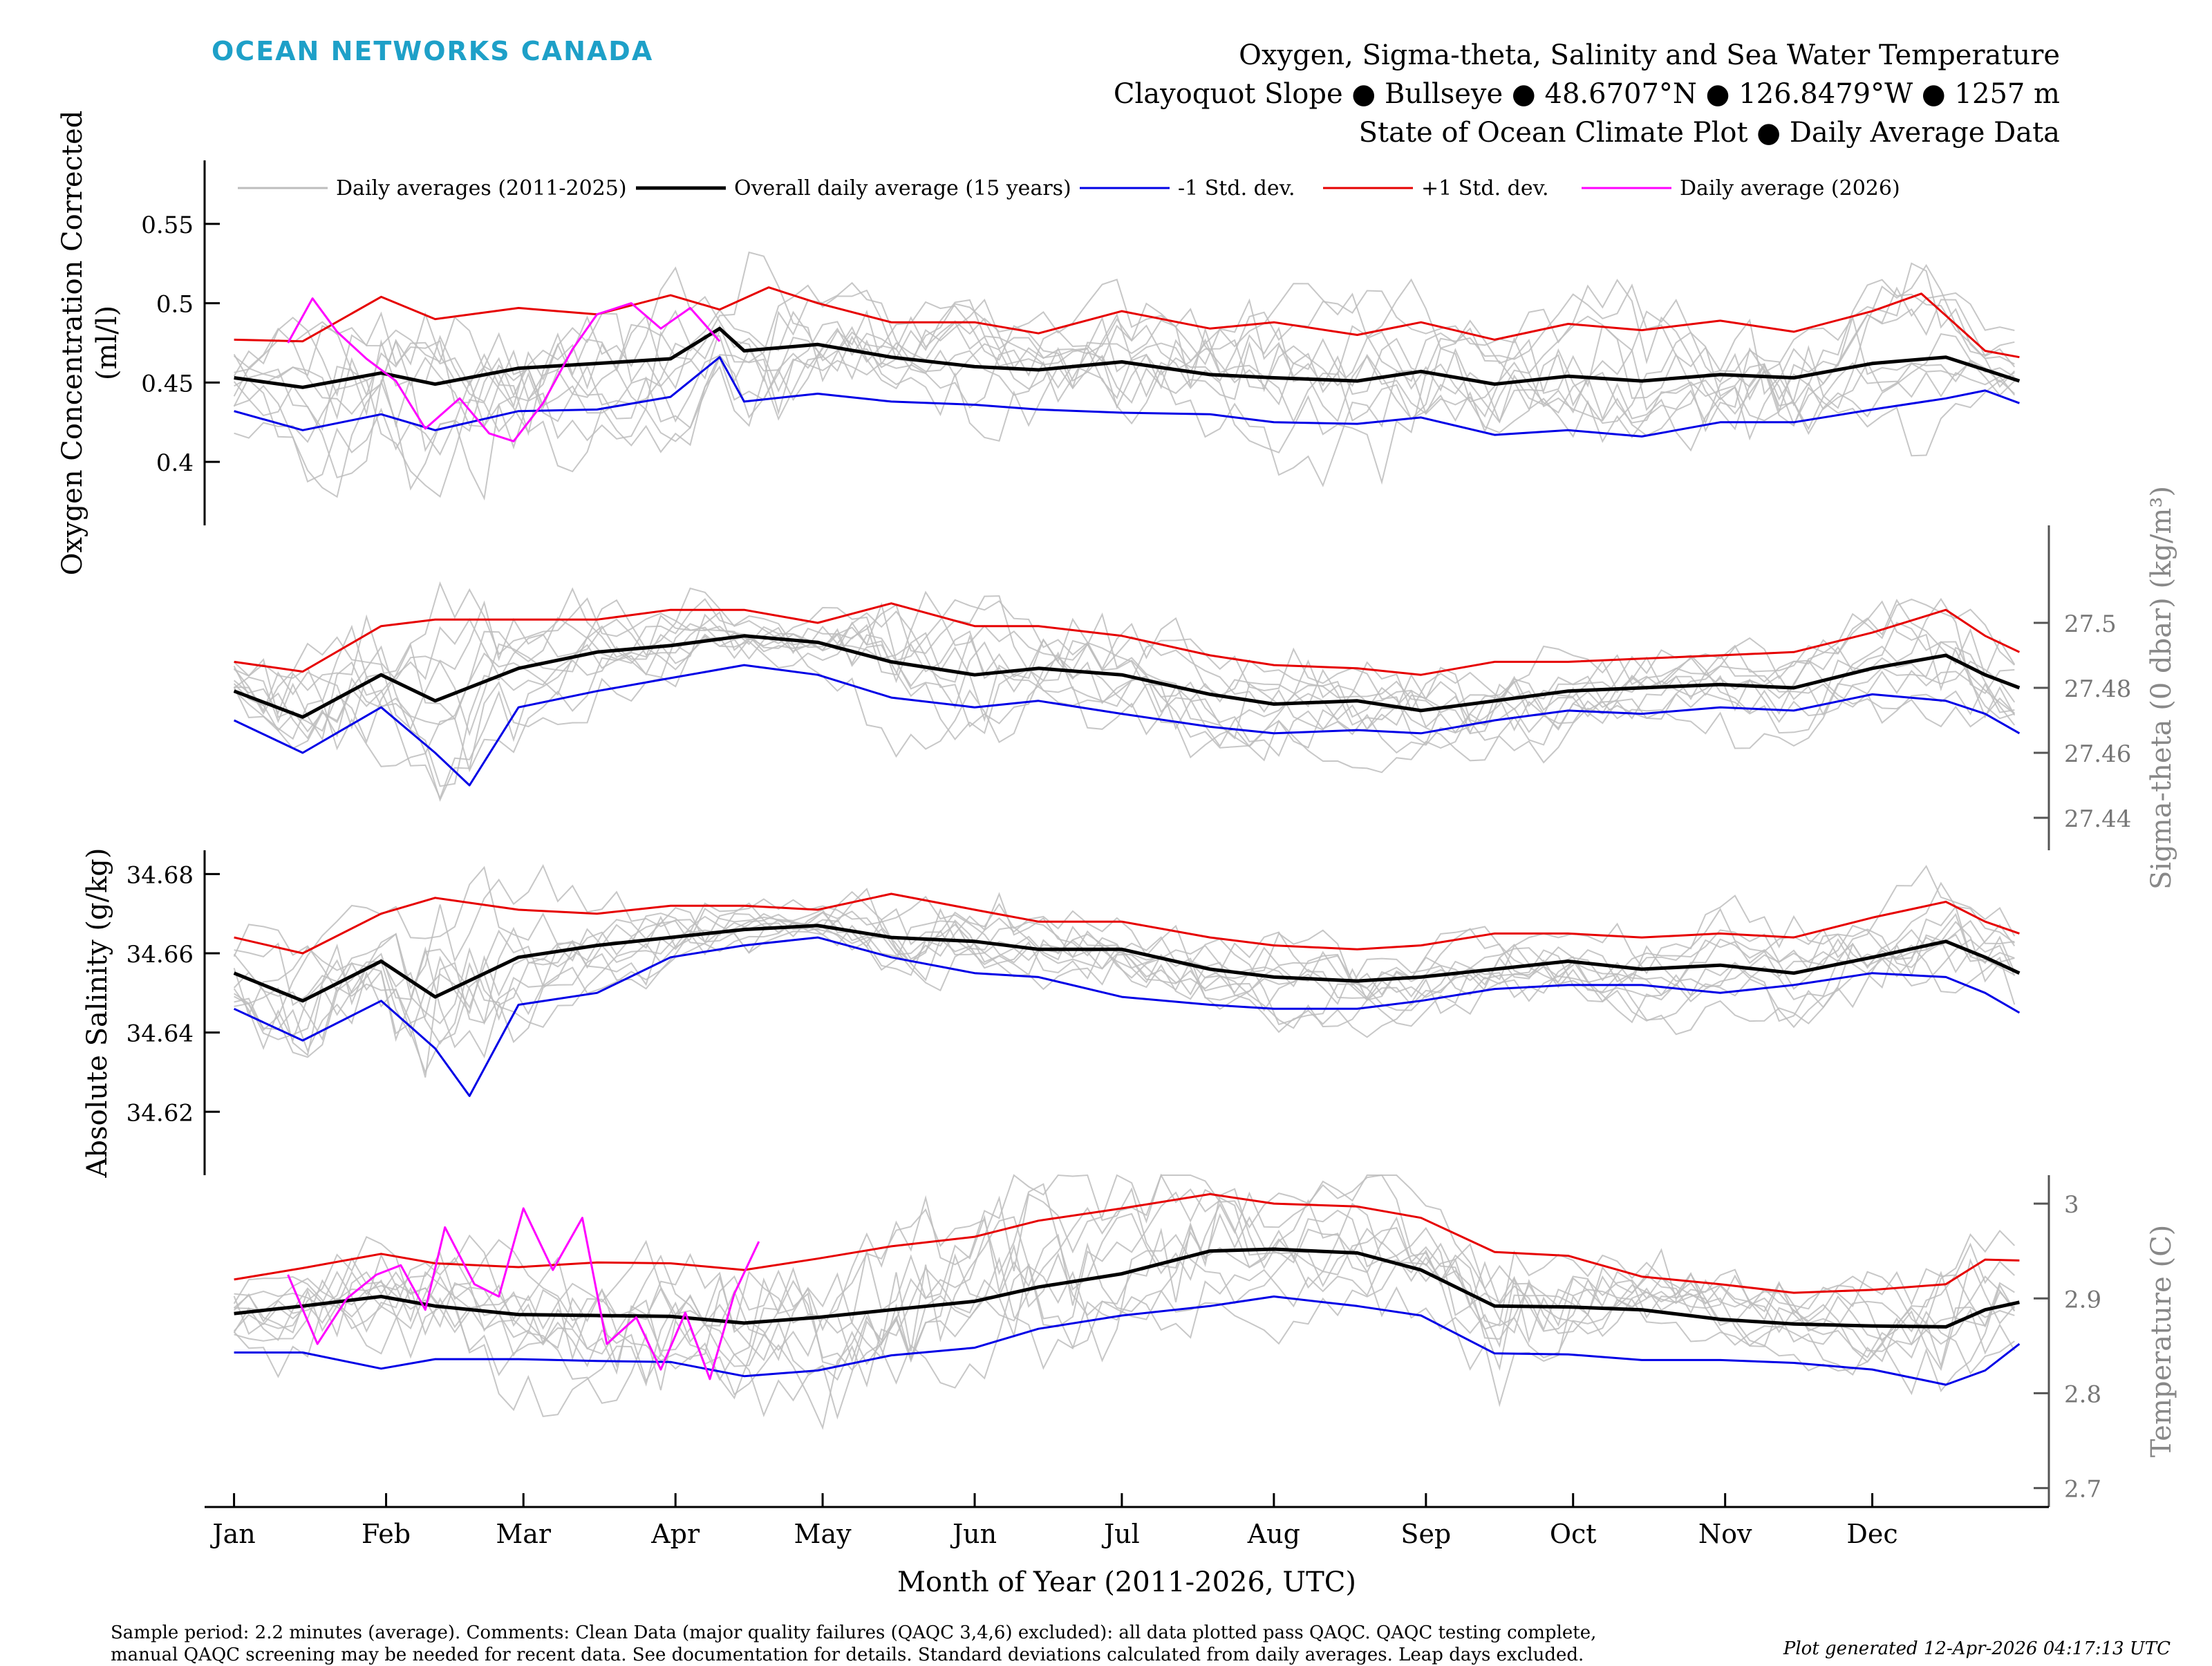  I want to click on y-tick-label: 27.44, so click(2097, 819).